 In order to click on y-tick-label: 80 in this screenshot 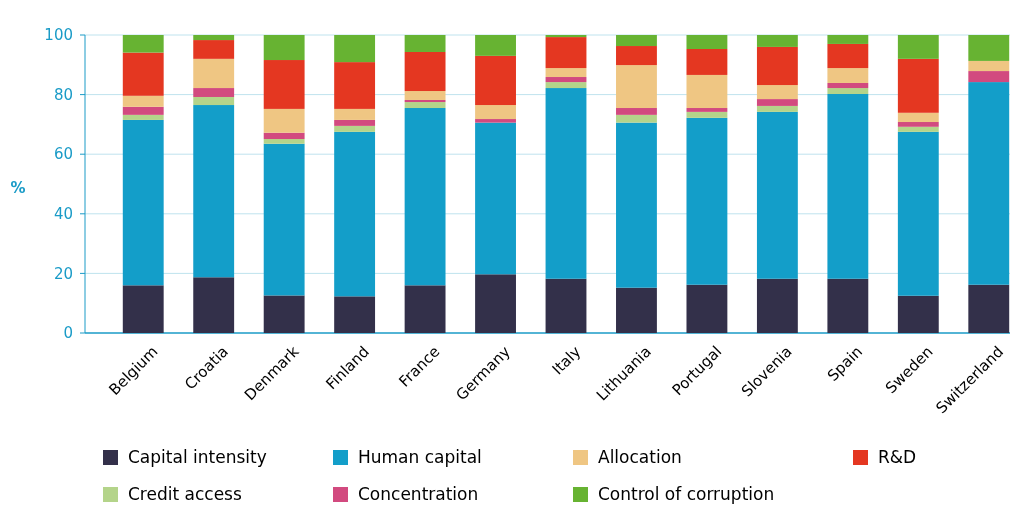, I will do `click(63, 94)`.